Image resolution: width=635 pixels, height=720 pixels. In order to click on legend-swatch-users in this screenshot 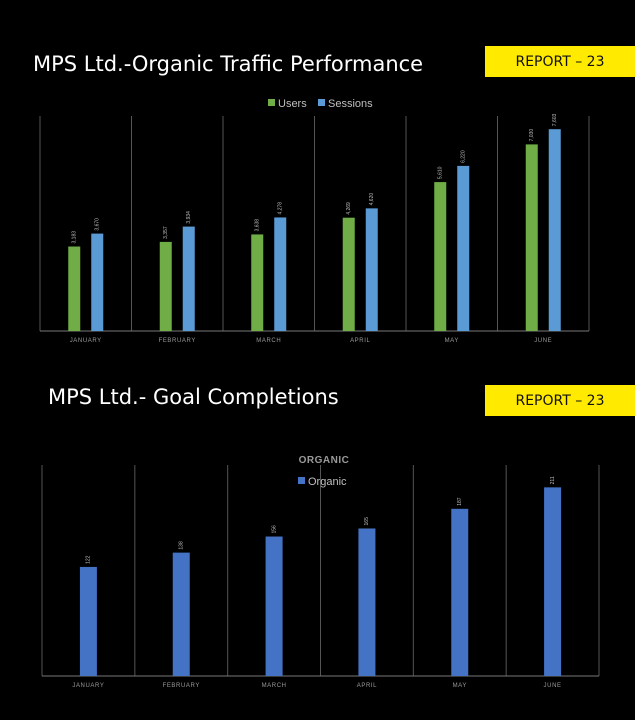, I will do `click(271, 102)`.